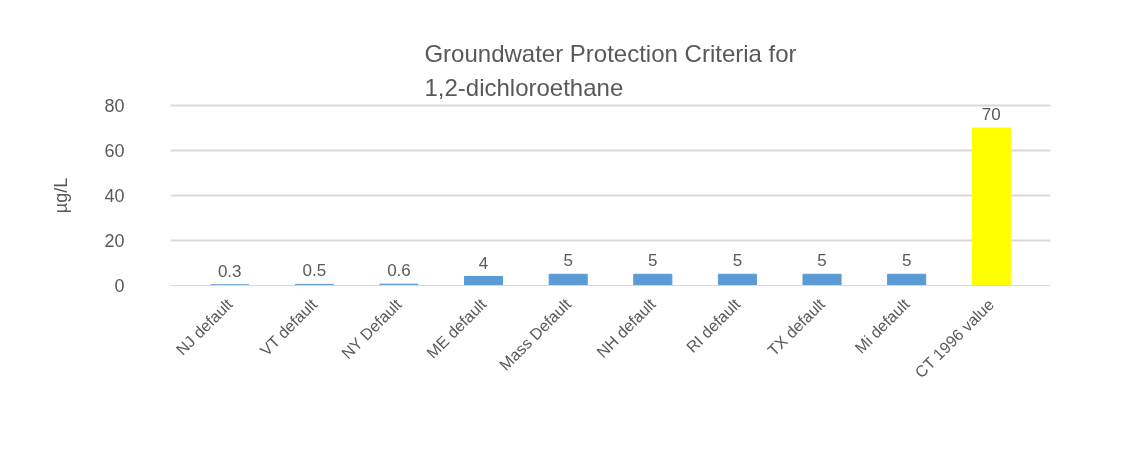 This screenshot has width=1140, height=466. Describe the element at coordinates (314, 271) in the screenshot. I see `data-label: 0.5` at that location.